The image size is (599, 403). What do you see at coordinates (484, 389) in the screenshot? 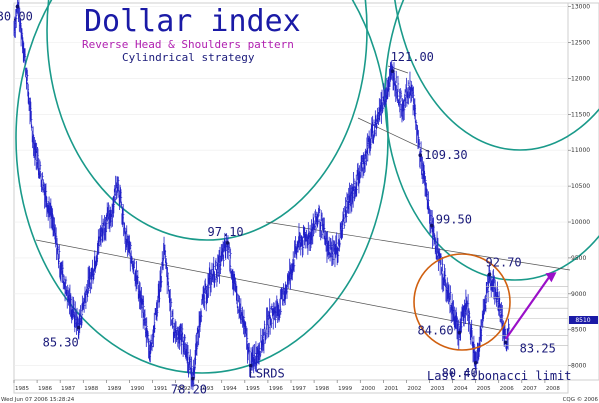
I see `x-tick-label: 2005` at bounding box center [484, 389].